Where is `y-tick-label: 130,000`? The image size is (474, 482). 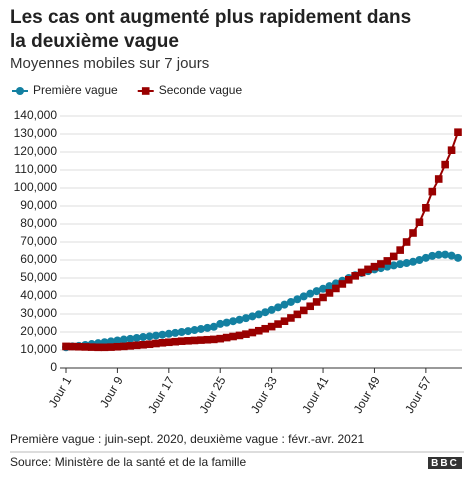
y-tick-label: 130,000 is located at coordinates (36, 133).